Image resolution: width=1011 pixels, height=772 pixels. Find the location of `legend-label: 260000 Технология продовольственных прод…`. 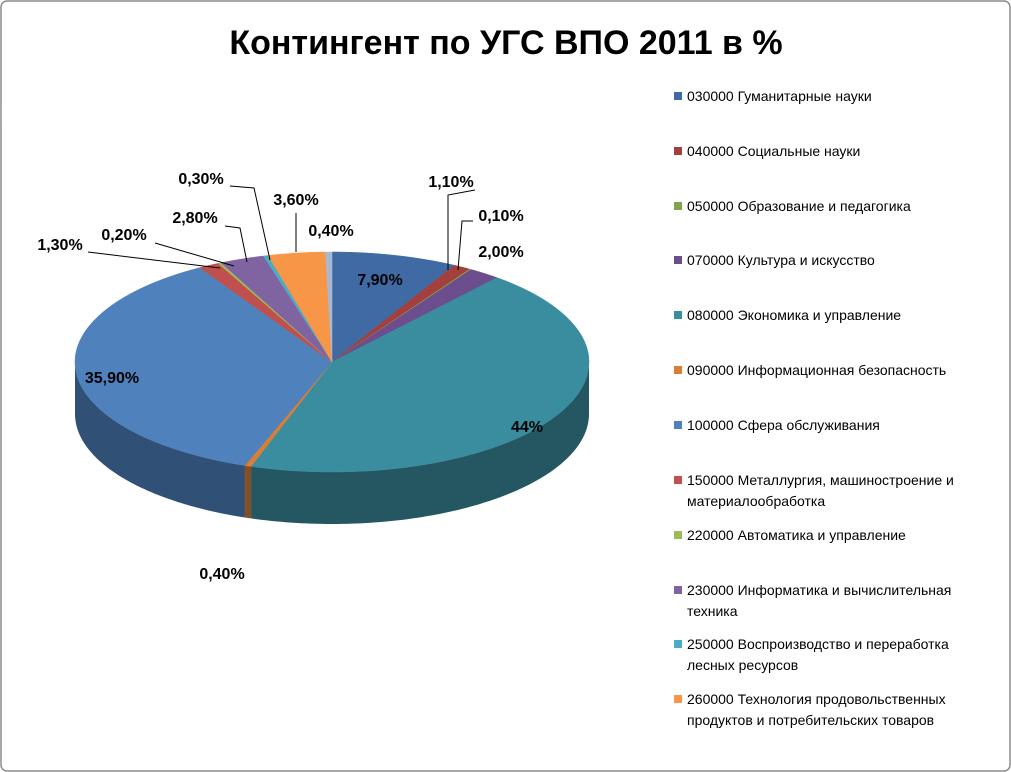

legend-label: 260000 Технология продовольственных прод… is located at coordinates (816, 709).